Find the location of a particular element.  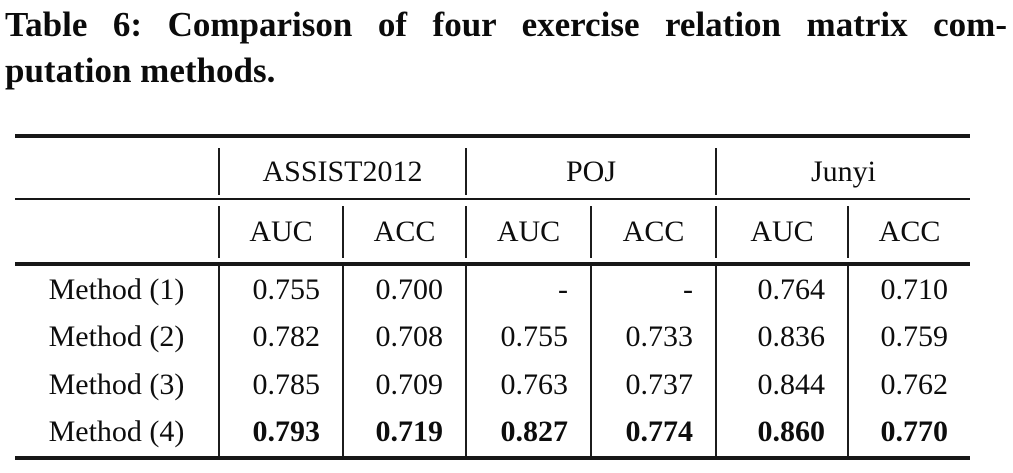

data-cell: 0.733 is located at coordinates (652, 337).